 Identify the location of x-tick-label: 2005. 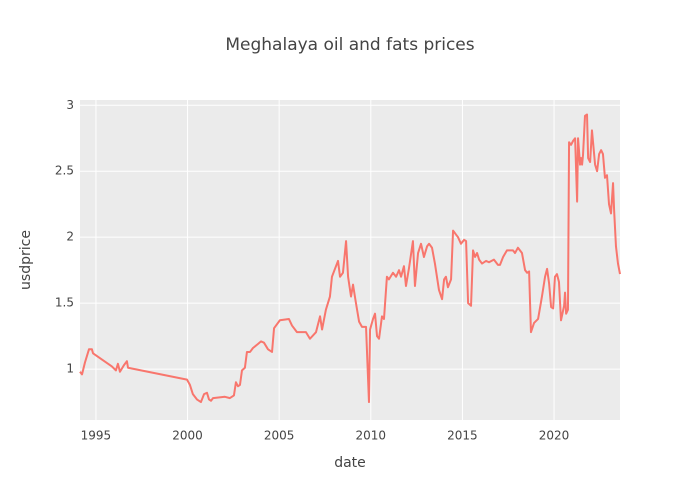
(279, 436).